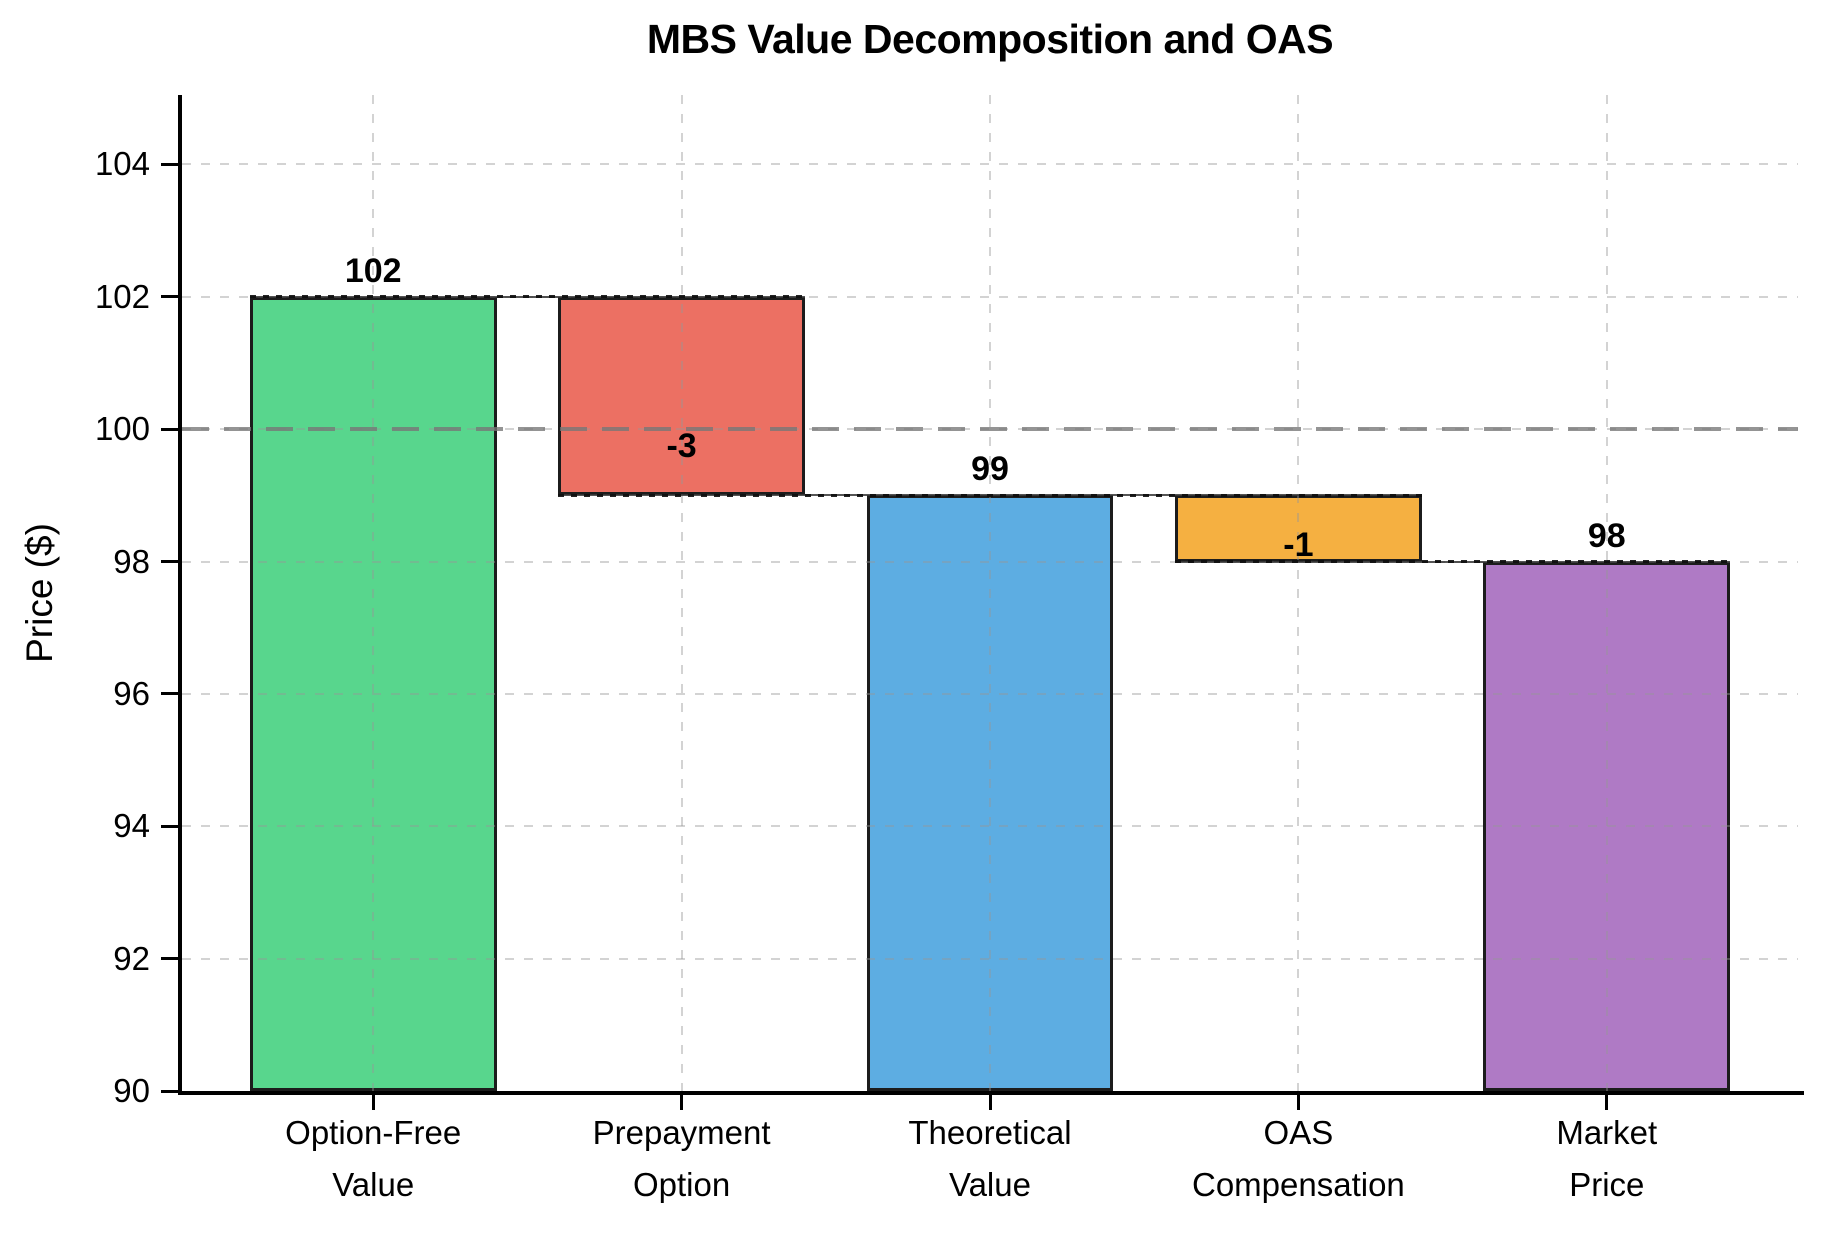 This screenshot has height=1234, width=1834. What do you see at coordinates (122, 296) in the screenshot?
I see `y-tick-label: 102` at bounding box center [122, 296].